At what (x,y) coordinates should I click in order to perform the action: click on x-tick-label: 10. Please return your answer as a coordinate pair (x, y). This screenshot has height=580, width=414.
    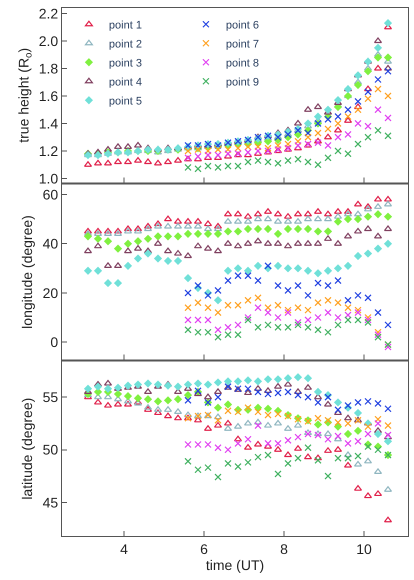
    Looking at the image, I should click on (364, 548).